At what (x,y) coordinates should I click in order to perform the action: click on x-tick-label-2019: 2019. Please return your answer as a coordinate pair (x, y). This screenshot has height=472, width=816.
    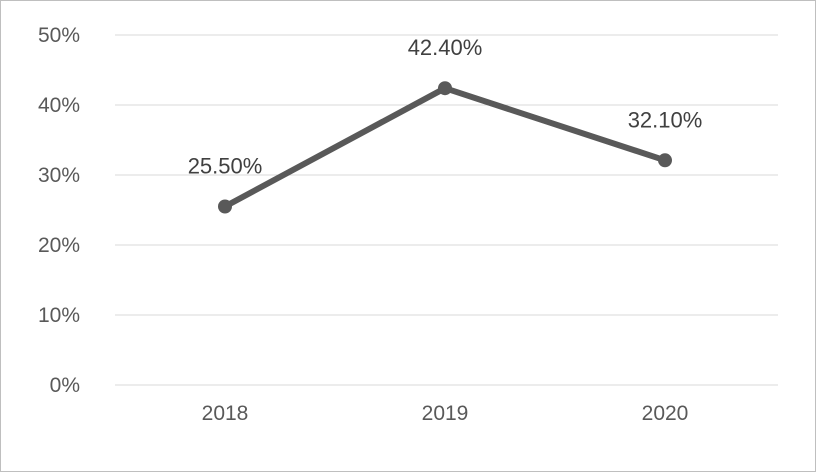
    Looking at the image, I should click on (445, 413).